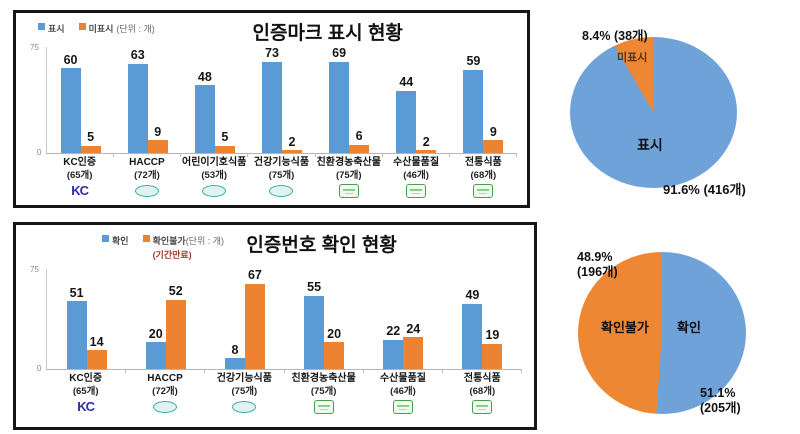 Image resolution: width=800 pixels, height=434 pixels. What do you see at coordinates (482, 378) in the screenshot?
I see `category-label: 전통식품` at bounding box center [482, 378].